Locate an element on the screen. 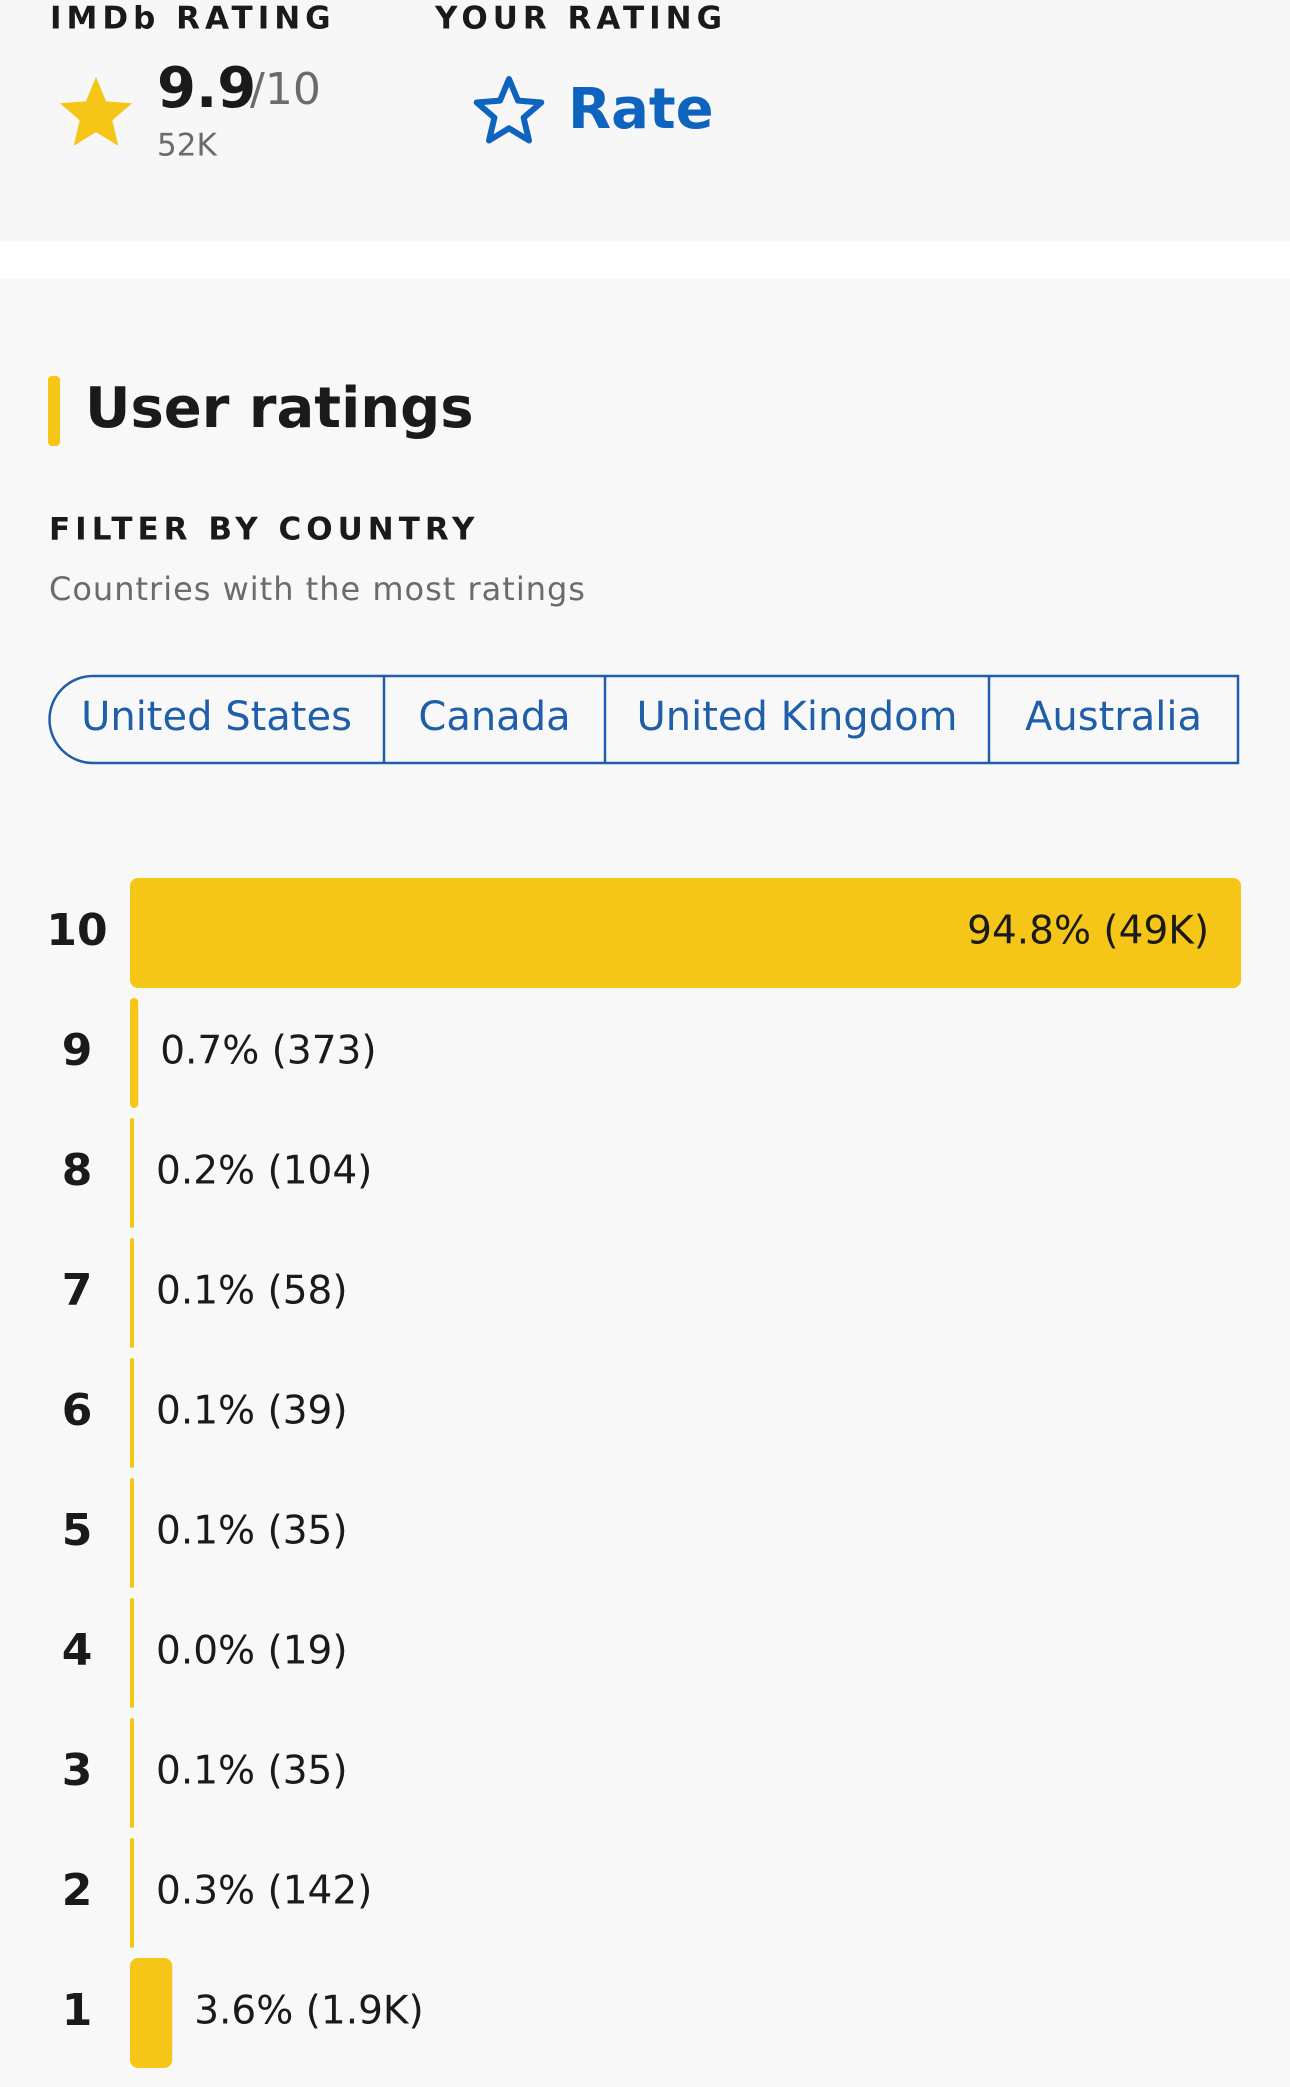  rate-button: Rate is located at coordinates (592, 112).